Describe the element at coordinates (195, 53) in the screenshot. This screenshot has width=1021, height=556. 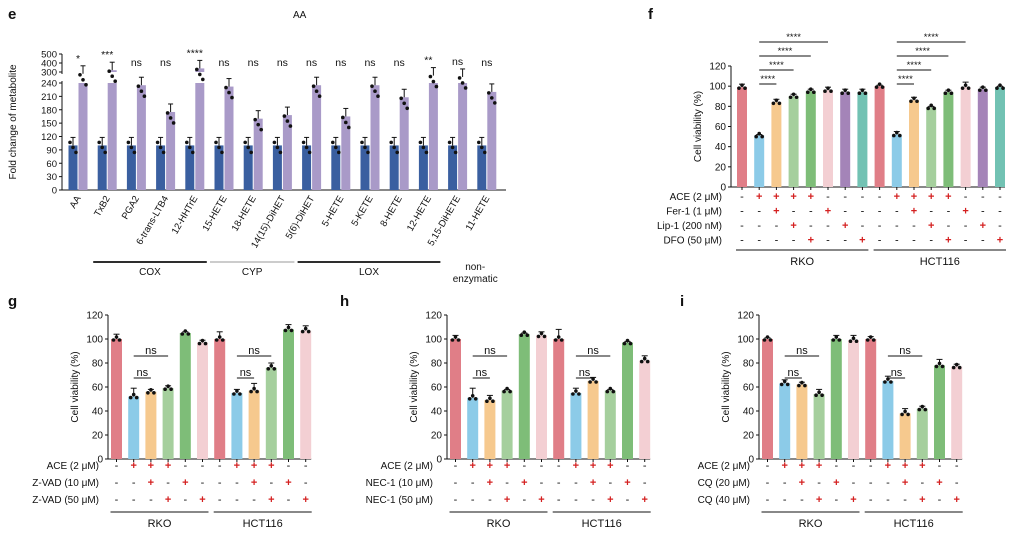
I see `significance-label: ****` at that location.